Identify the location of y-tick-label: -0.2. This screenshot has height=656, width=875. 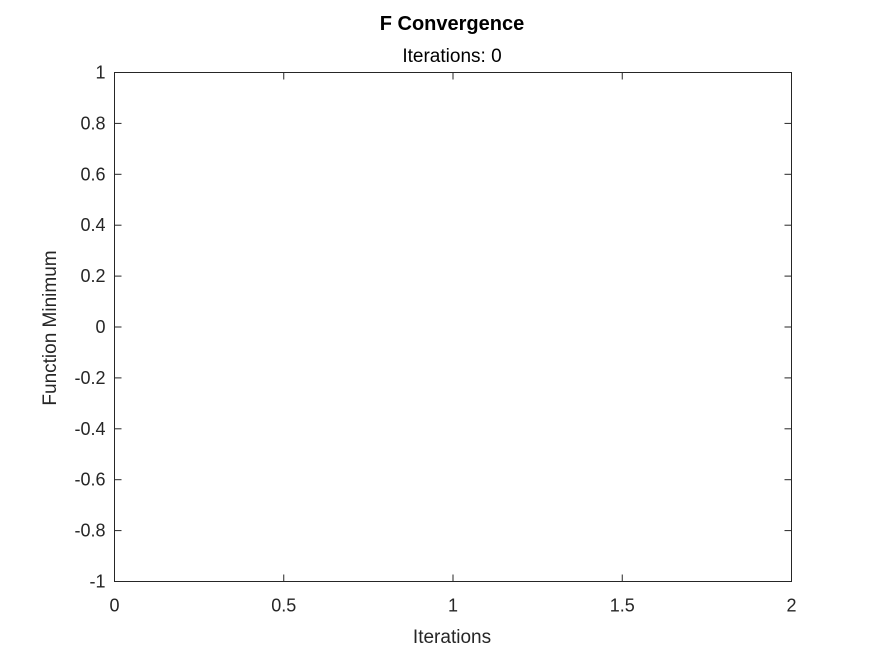
(89, 378).